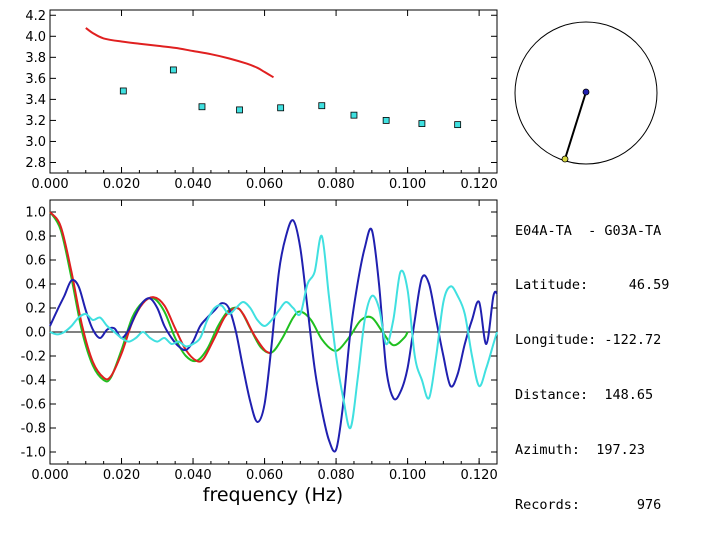 This screenshot has height=533, width=702. What do you see at coordinates (633, 340) in the screenshot?
I see `longitude-value: -122.72` at bounding box center [633, 340].